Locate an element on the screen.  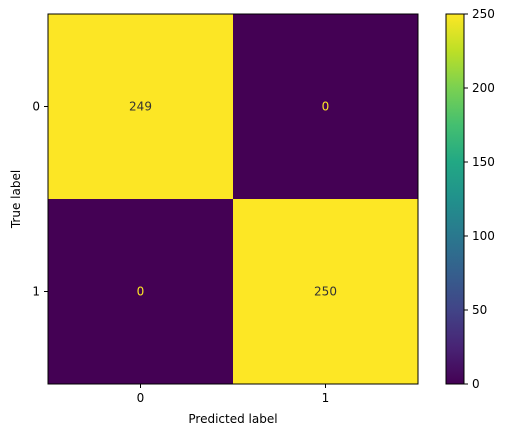
x-tick-label-1: 1 is located at coordinates (326, 398).